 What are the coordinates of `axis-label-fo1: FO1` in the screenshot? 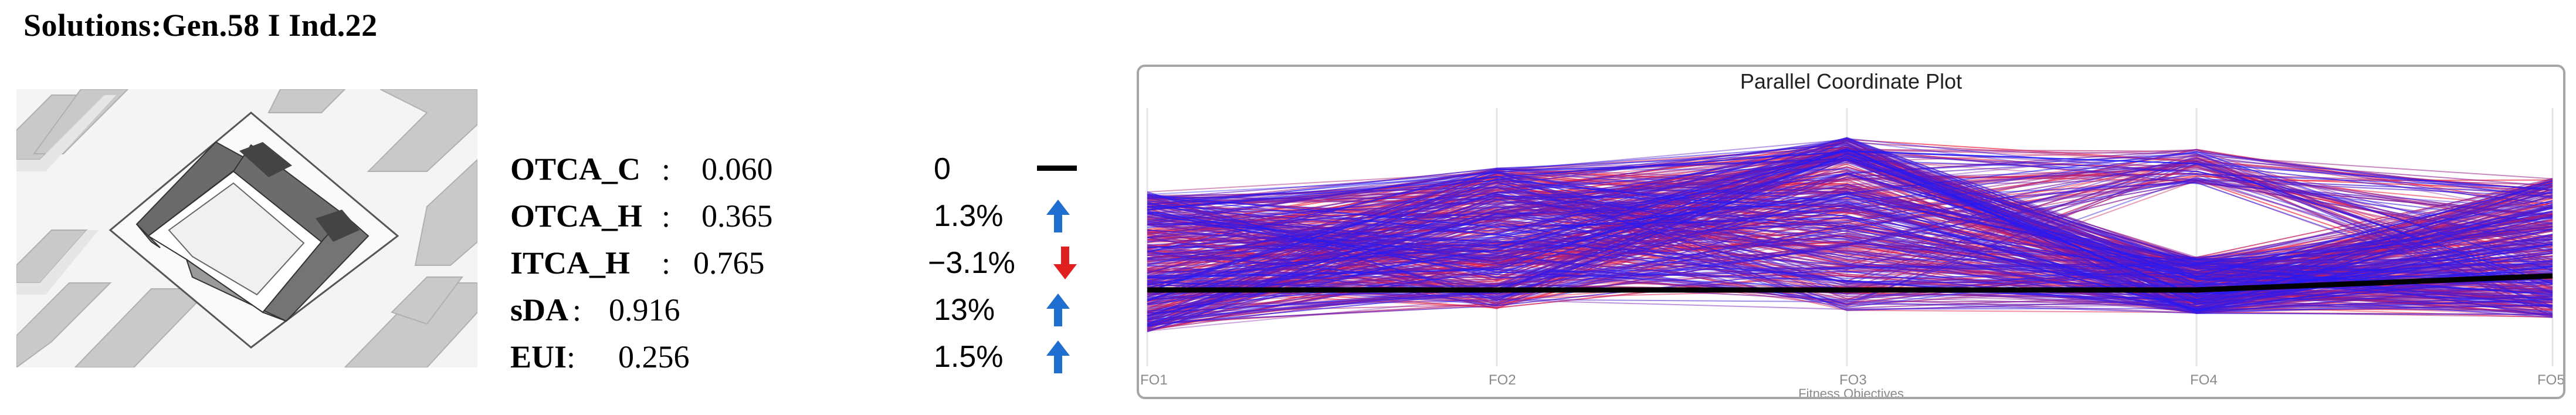 It's located at (1154, 380).